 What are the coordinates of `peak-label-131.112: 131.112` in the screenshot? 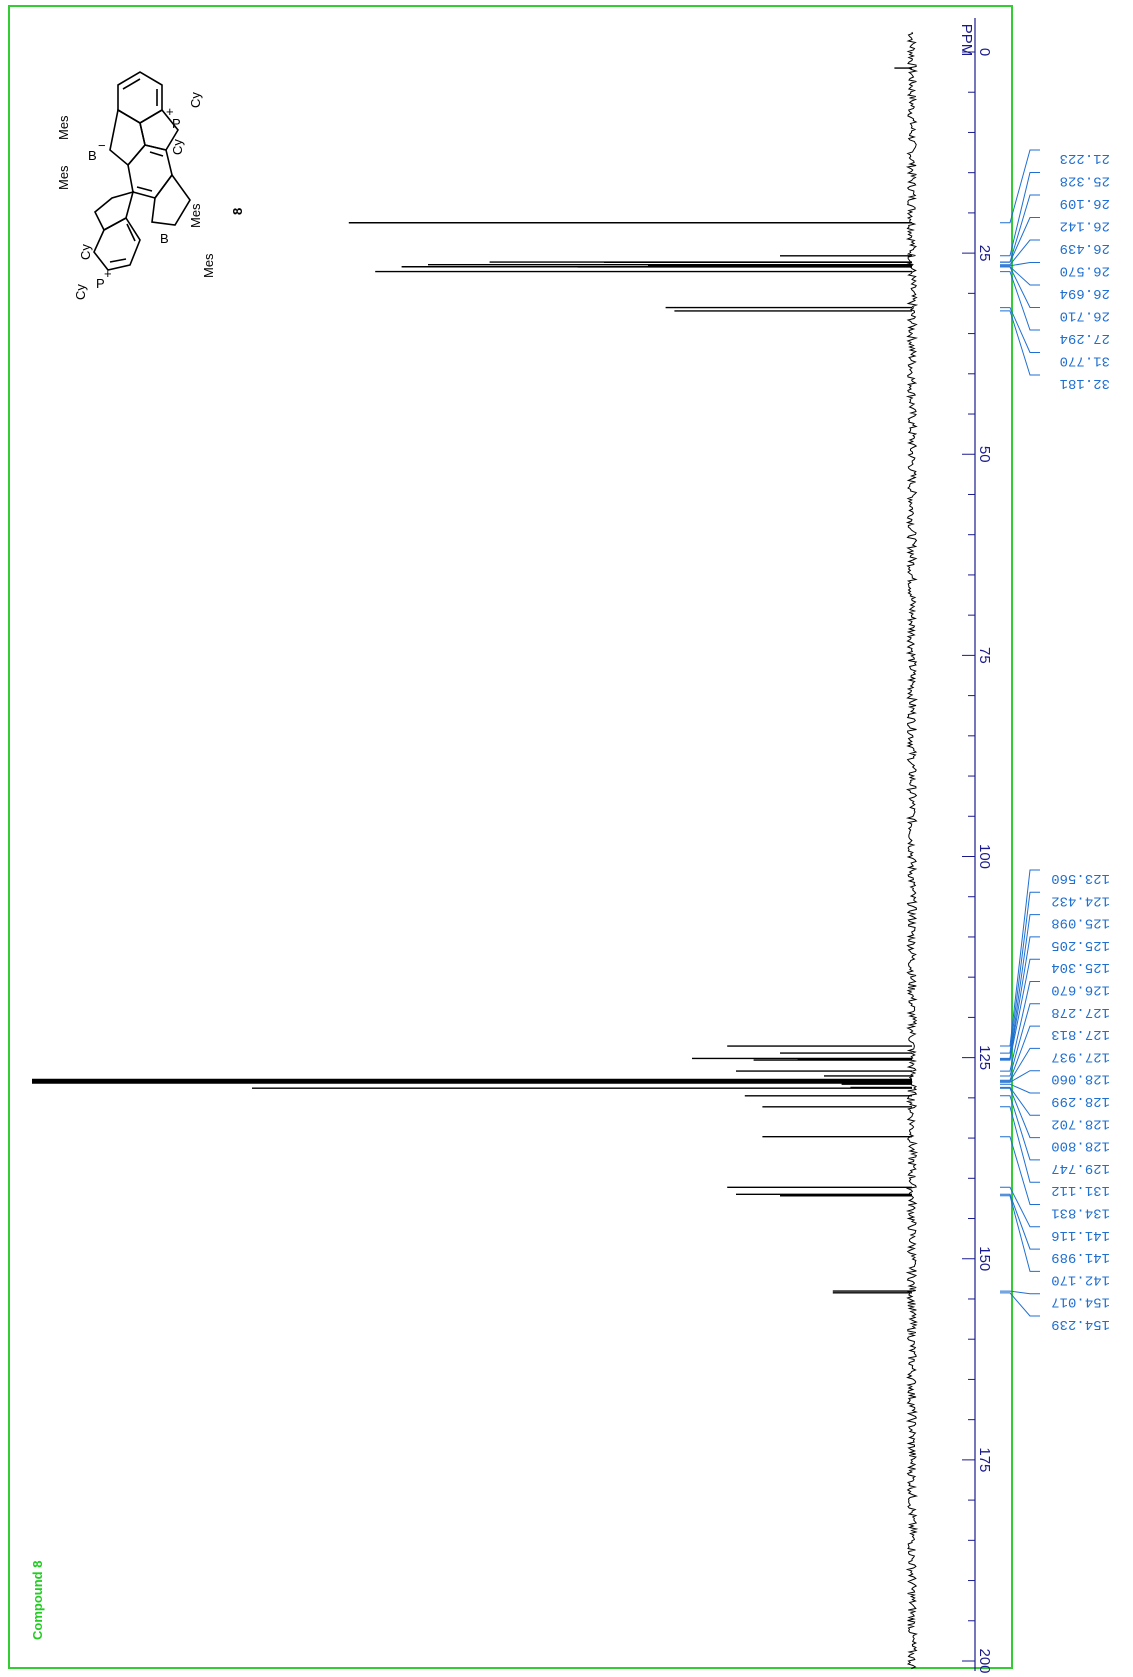 It's located at (1080, 1190).